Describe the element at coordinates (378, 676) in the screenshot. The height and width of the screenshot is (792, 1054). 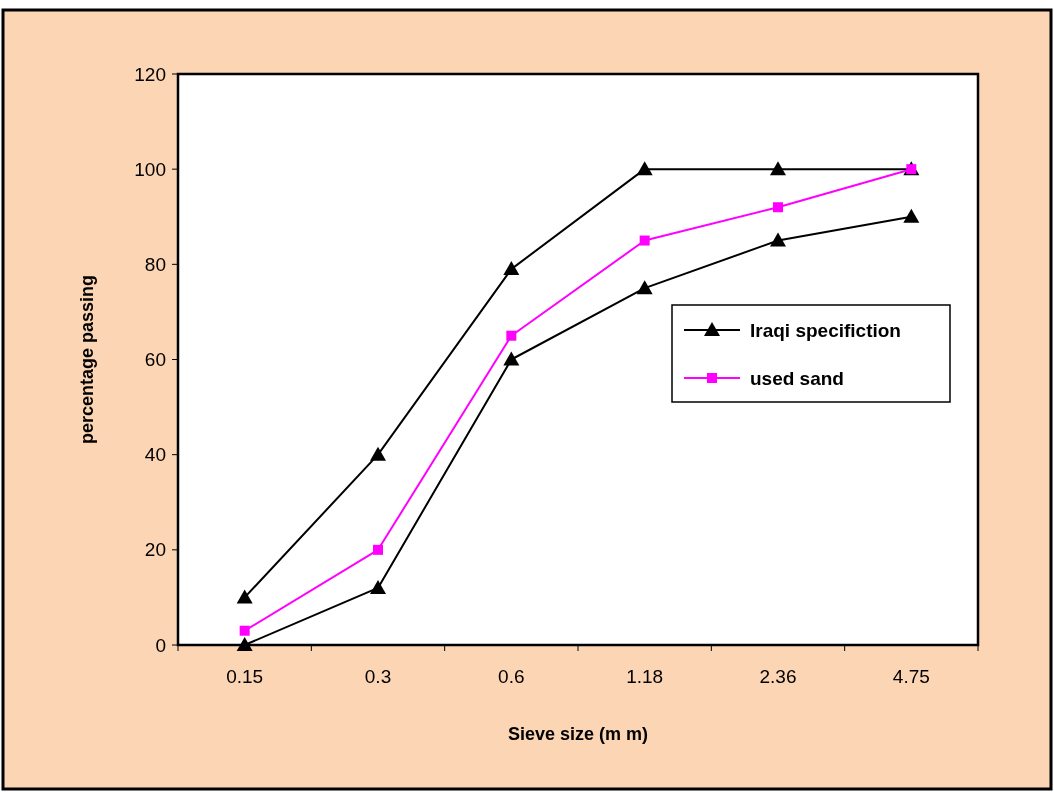
I see `x-tick-label: 0.3` at that location.